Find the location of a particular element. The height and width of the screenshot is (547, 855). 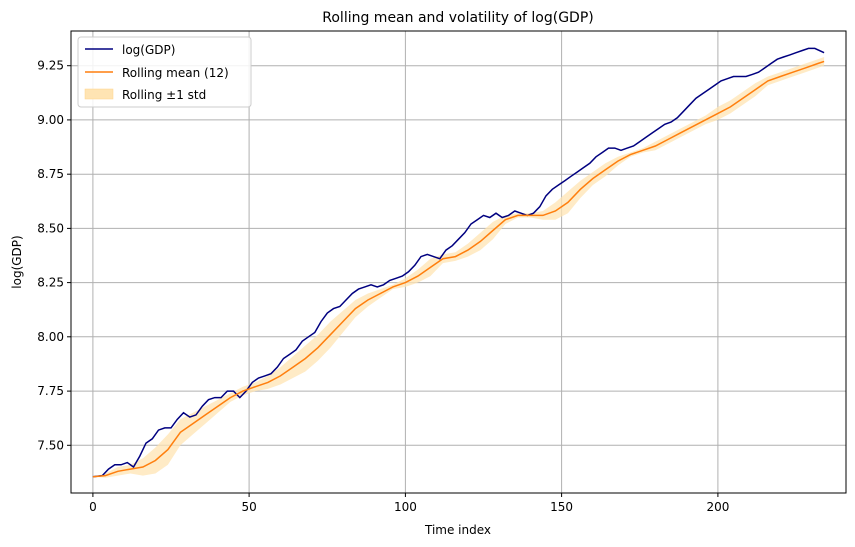

y-tick-label: 8.50 is located at coordinates (50, 228).